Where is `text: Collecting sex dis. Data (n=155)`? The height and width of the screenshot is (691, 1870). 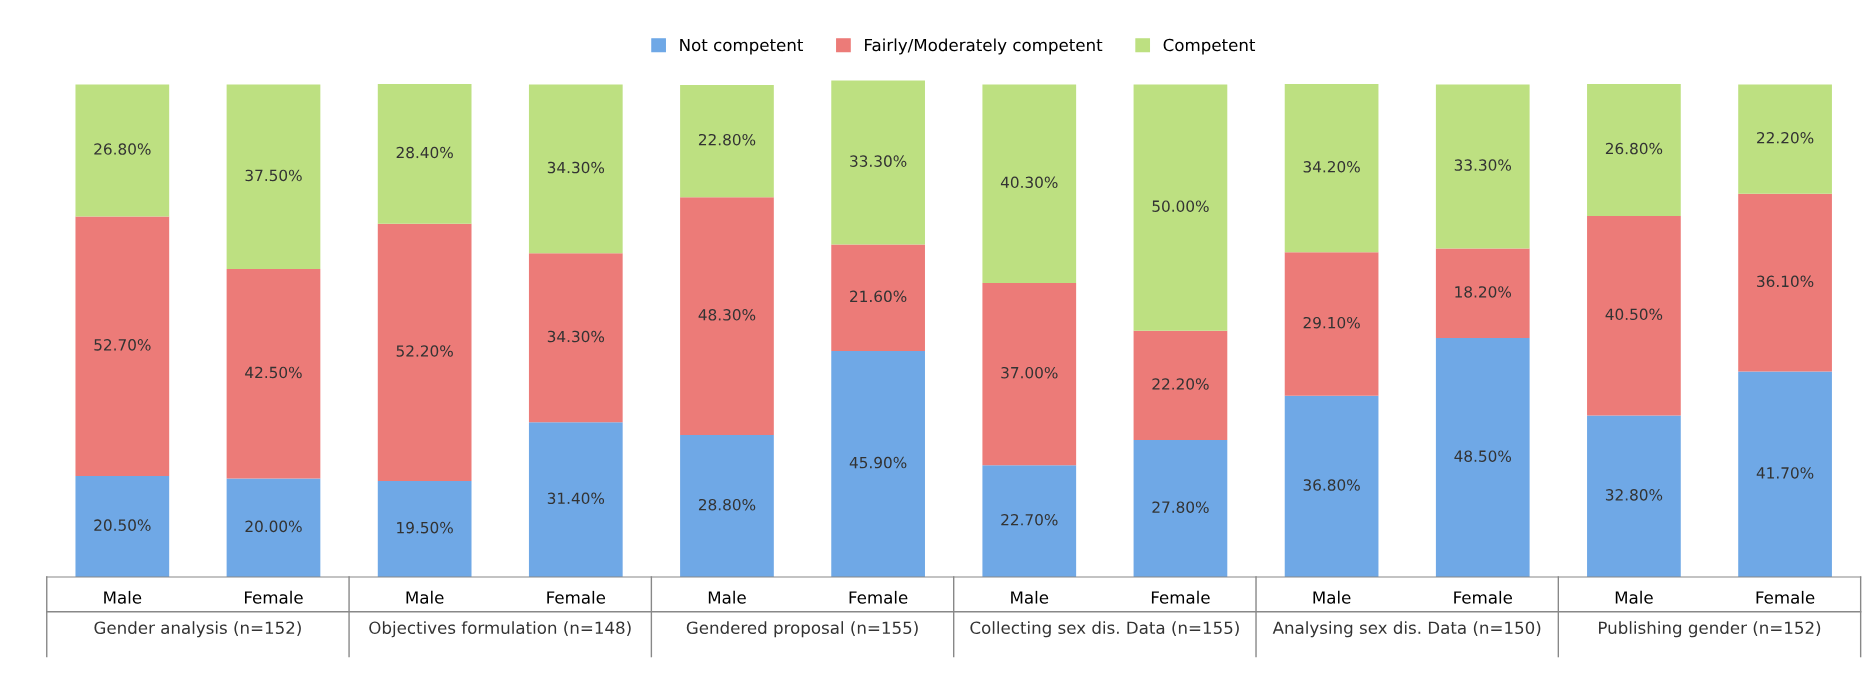
text: Collecting sex dis. Data (n=155) is located at coordinates (1104, 629).